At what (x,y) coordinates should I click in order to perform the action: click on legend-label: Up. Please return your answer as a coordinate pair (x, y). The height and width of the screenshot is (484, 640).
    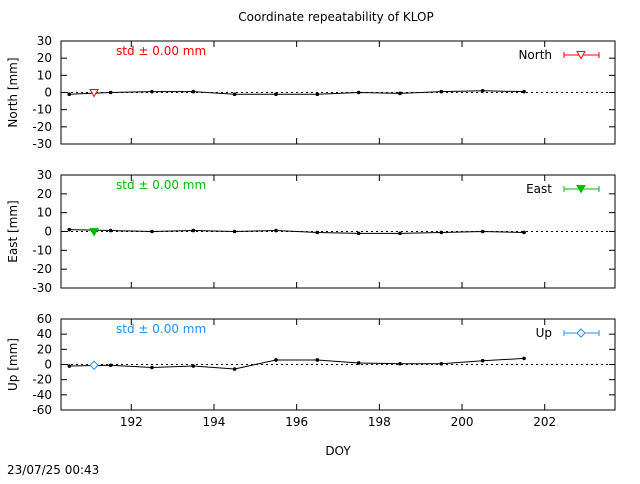
    Looking at the image, I should click on (544, 333).